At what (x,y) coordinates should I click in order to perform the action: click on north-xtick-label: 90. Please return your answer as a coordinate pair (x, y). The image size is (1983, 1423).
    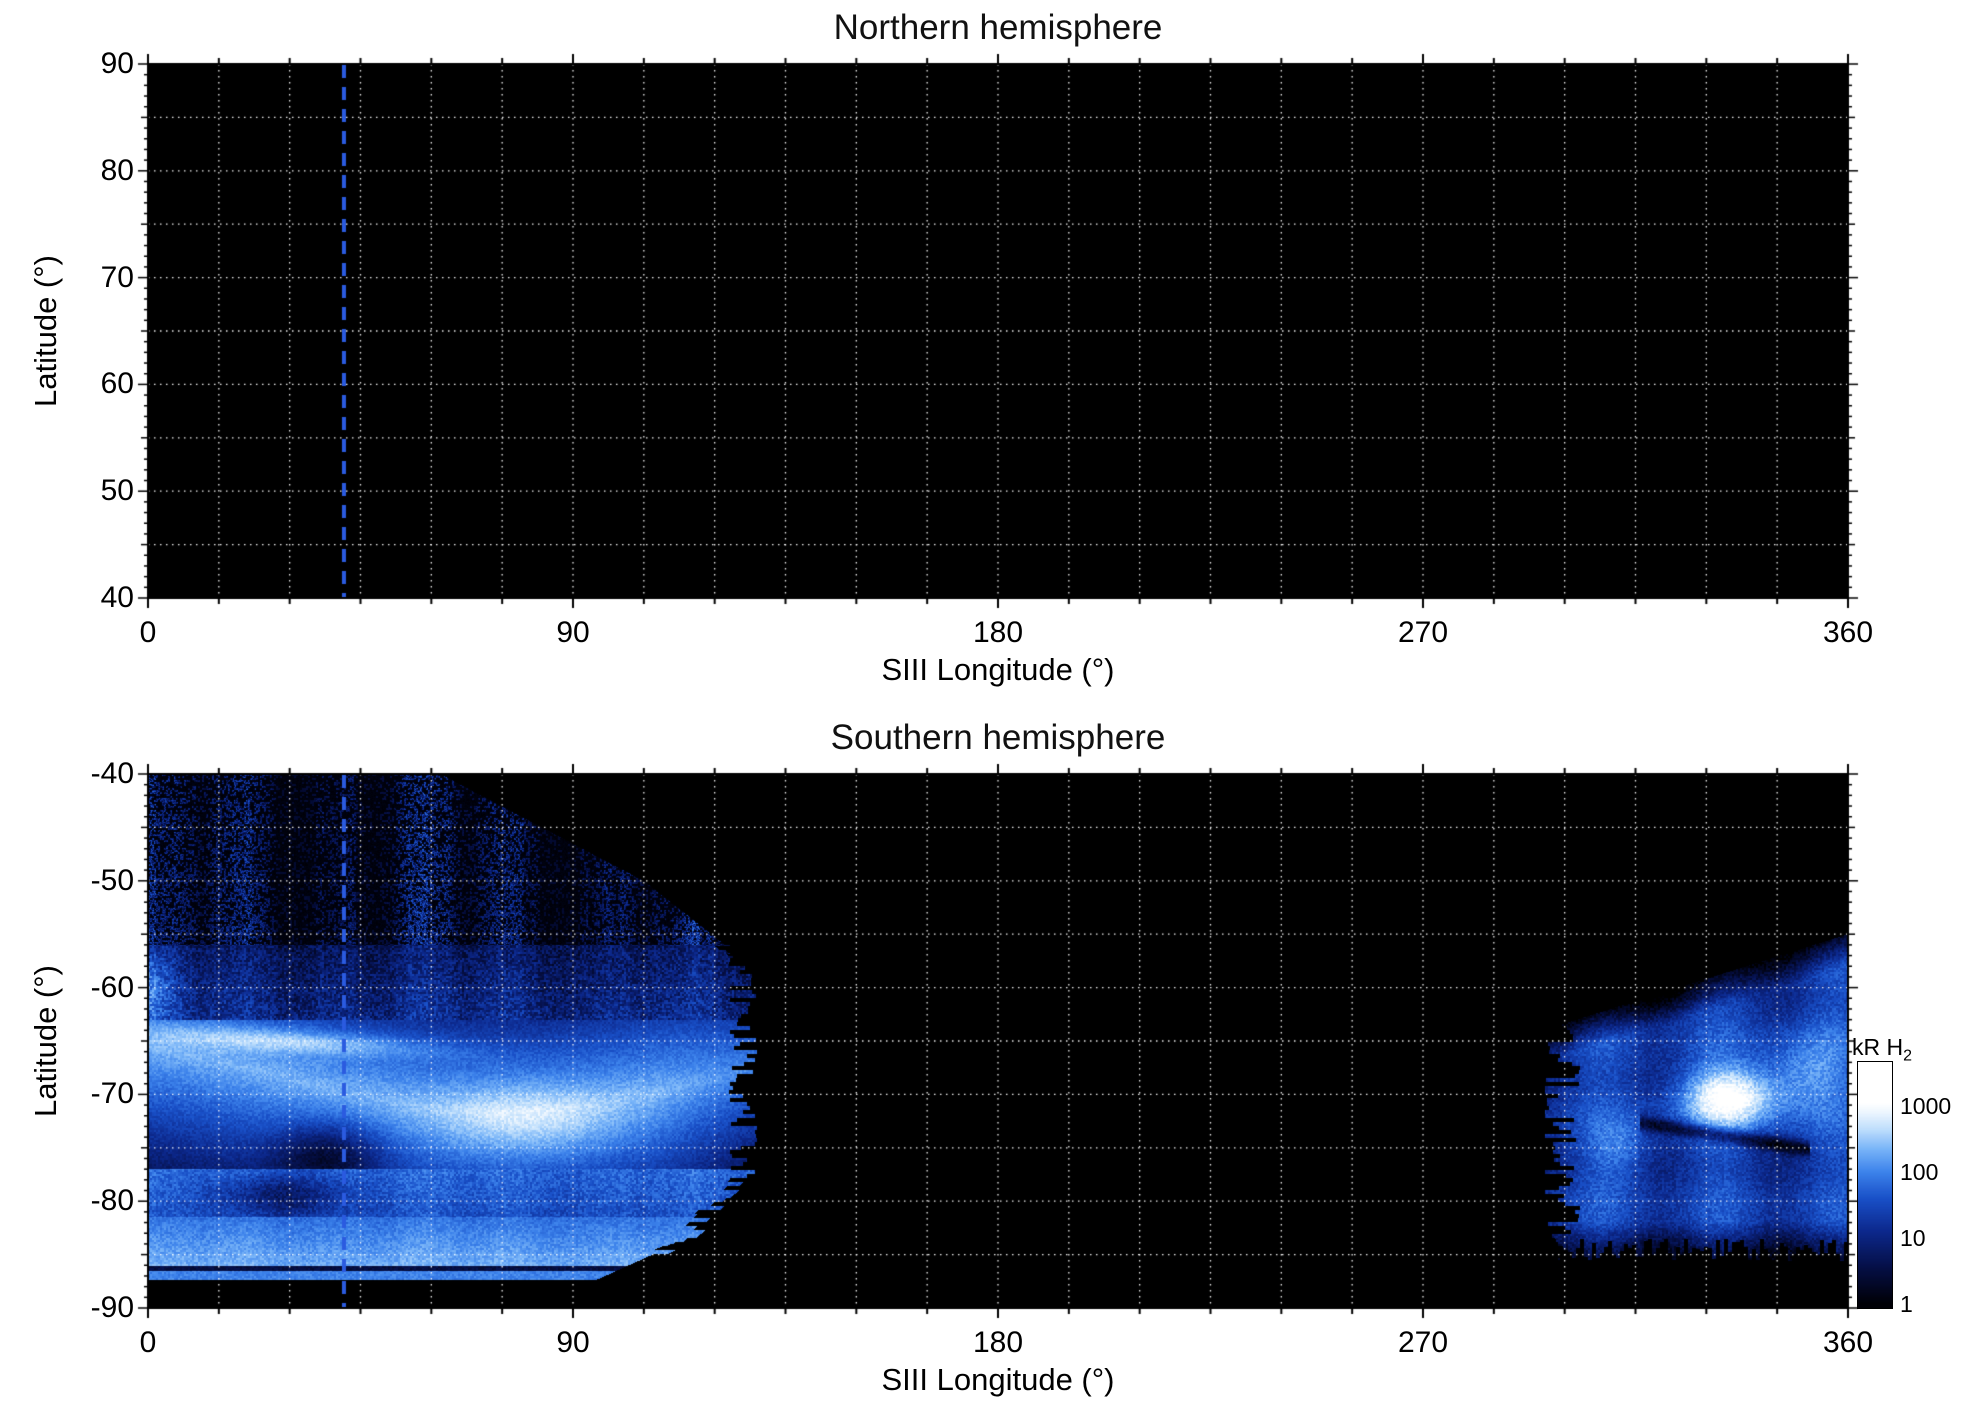
    Looking at the image, I should click on (573, 632).